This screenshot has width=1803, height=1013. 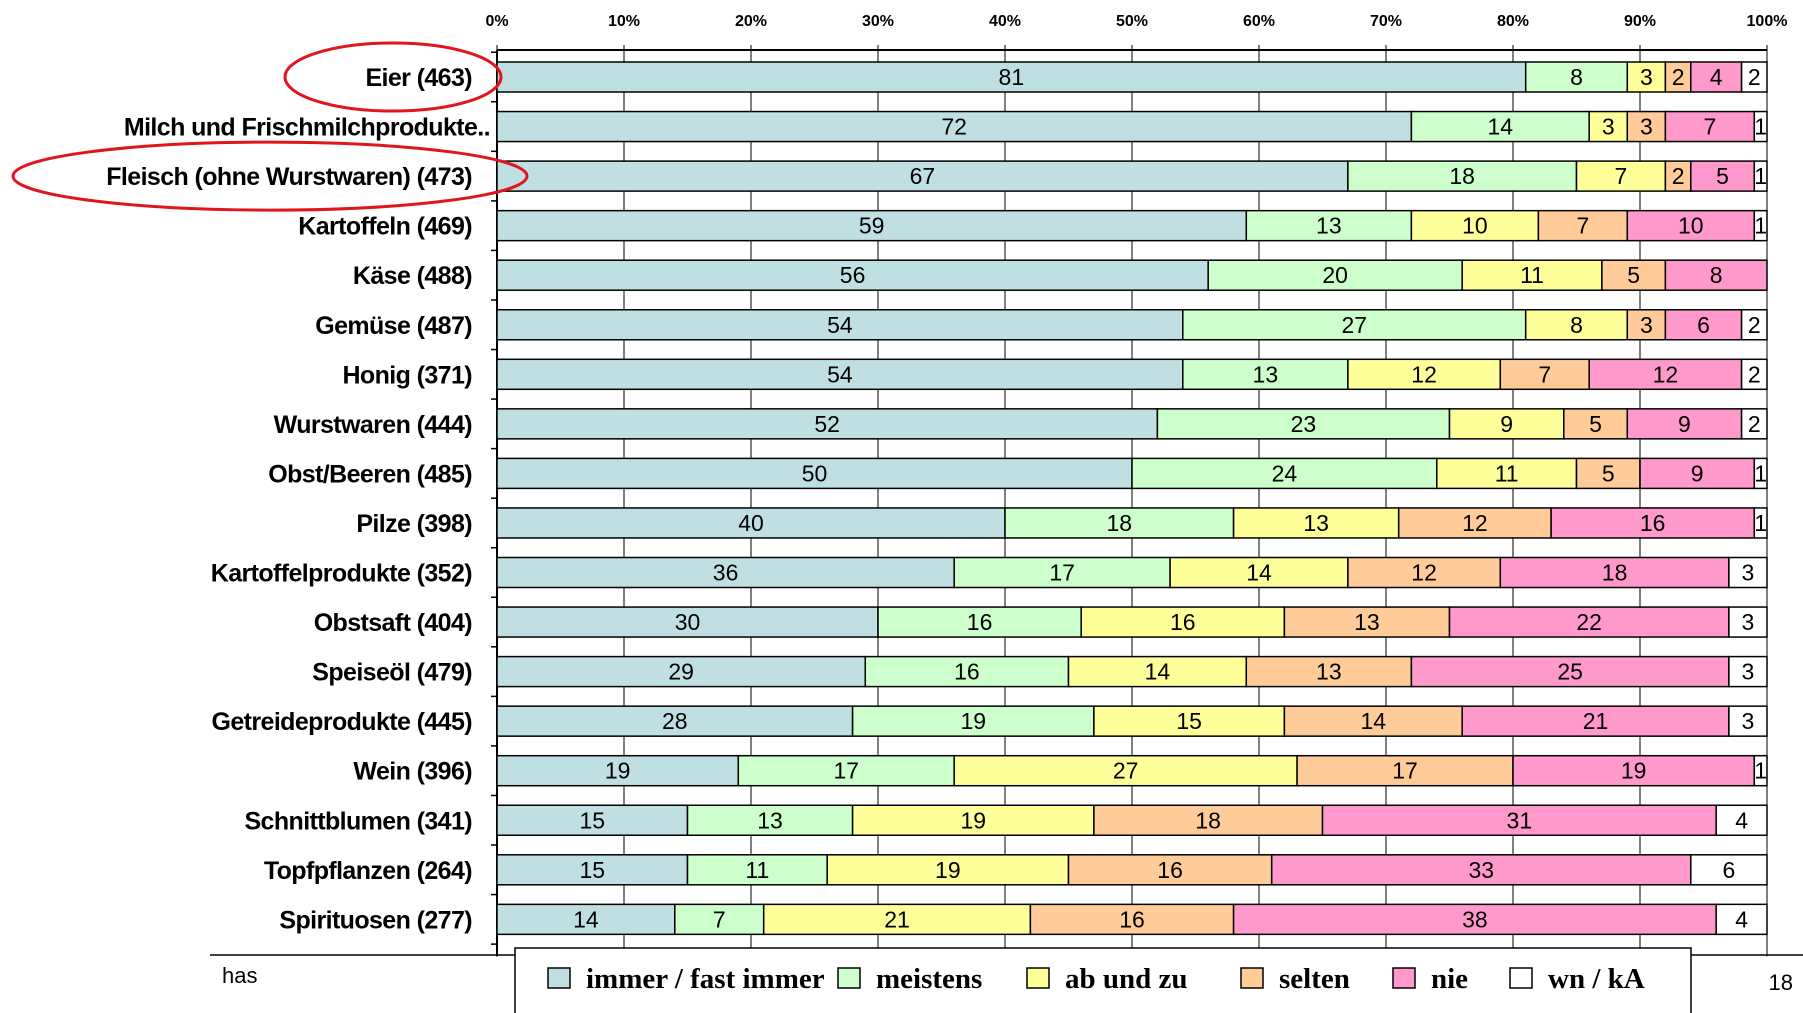 I want to click on x-tick-label: 80%, so click(x=1513, y=21).